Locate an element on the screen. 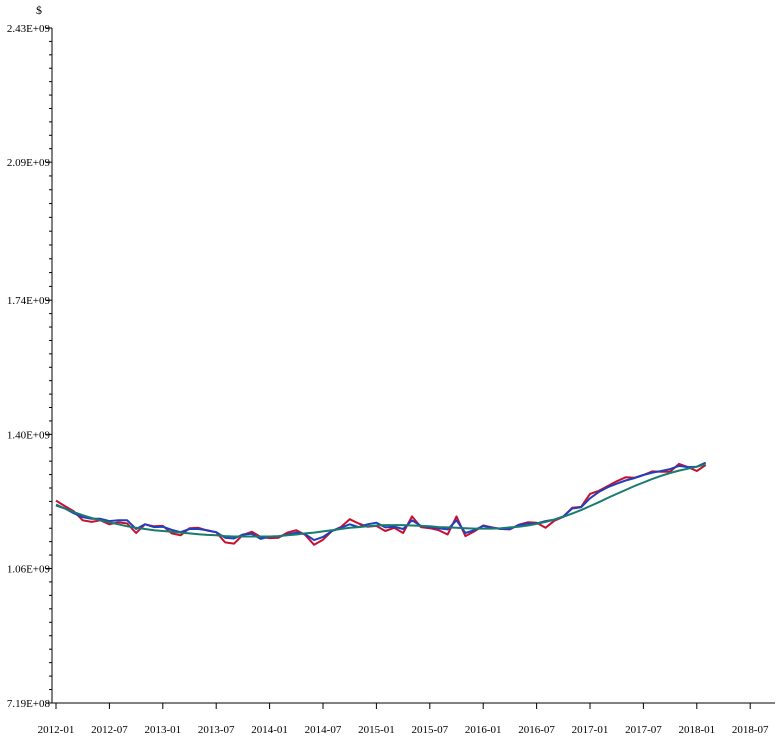 The image size is (782, 744). x-tick-label: 2016-01 is located at coordinates (483, 730).